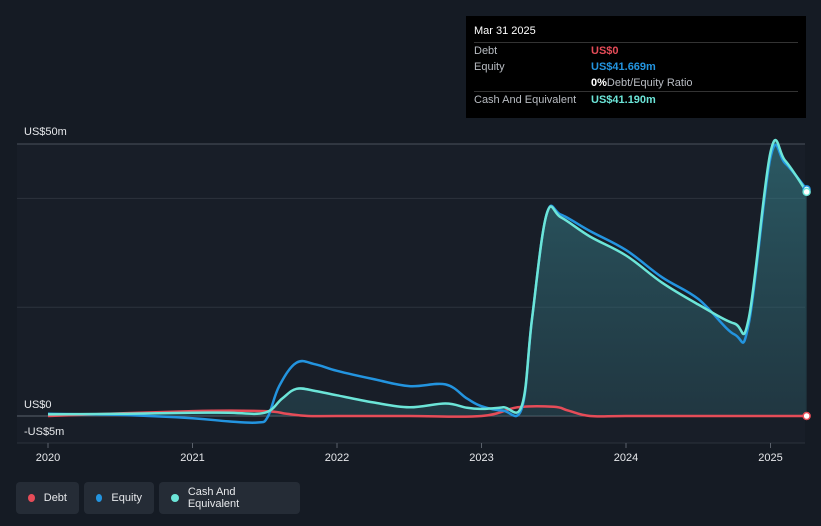  Describe the element at coordinates (213, 498) in the screenshot. I see `legend-cash-label: Cash And Equivalent` at that location.